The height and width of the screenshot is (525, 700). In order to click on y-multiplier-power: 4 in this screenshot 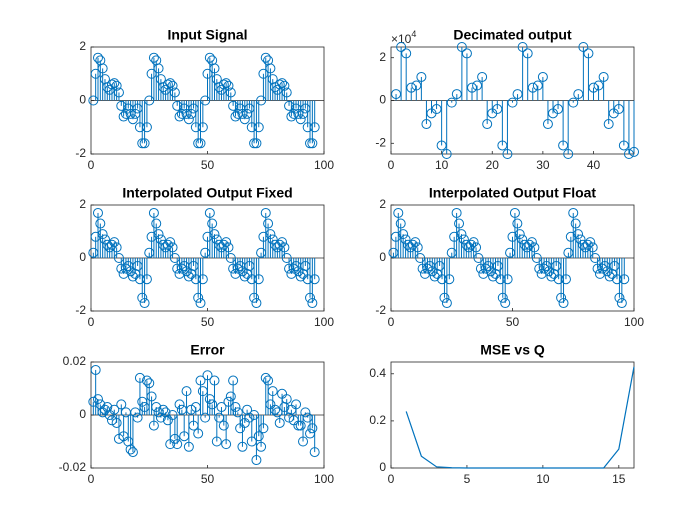, I will do `click(413, 34)`.